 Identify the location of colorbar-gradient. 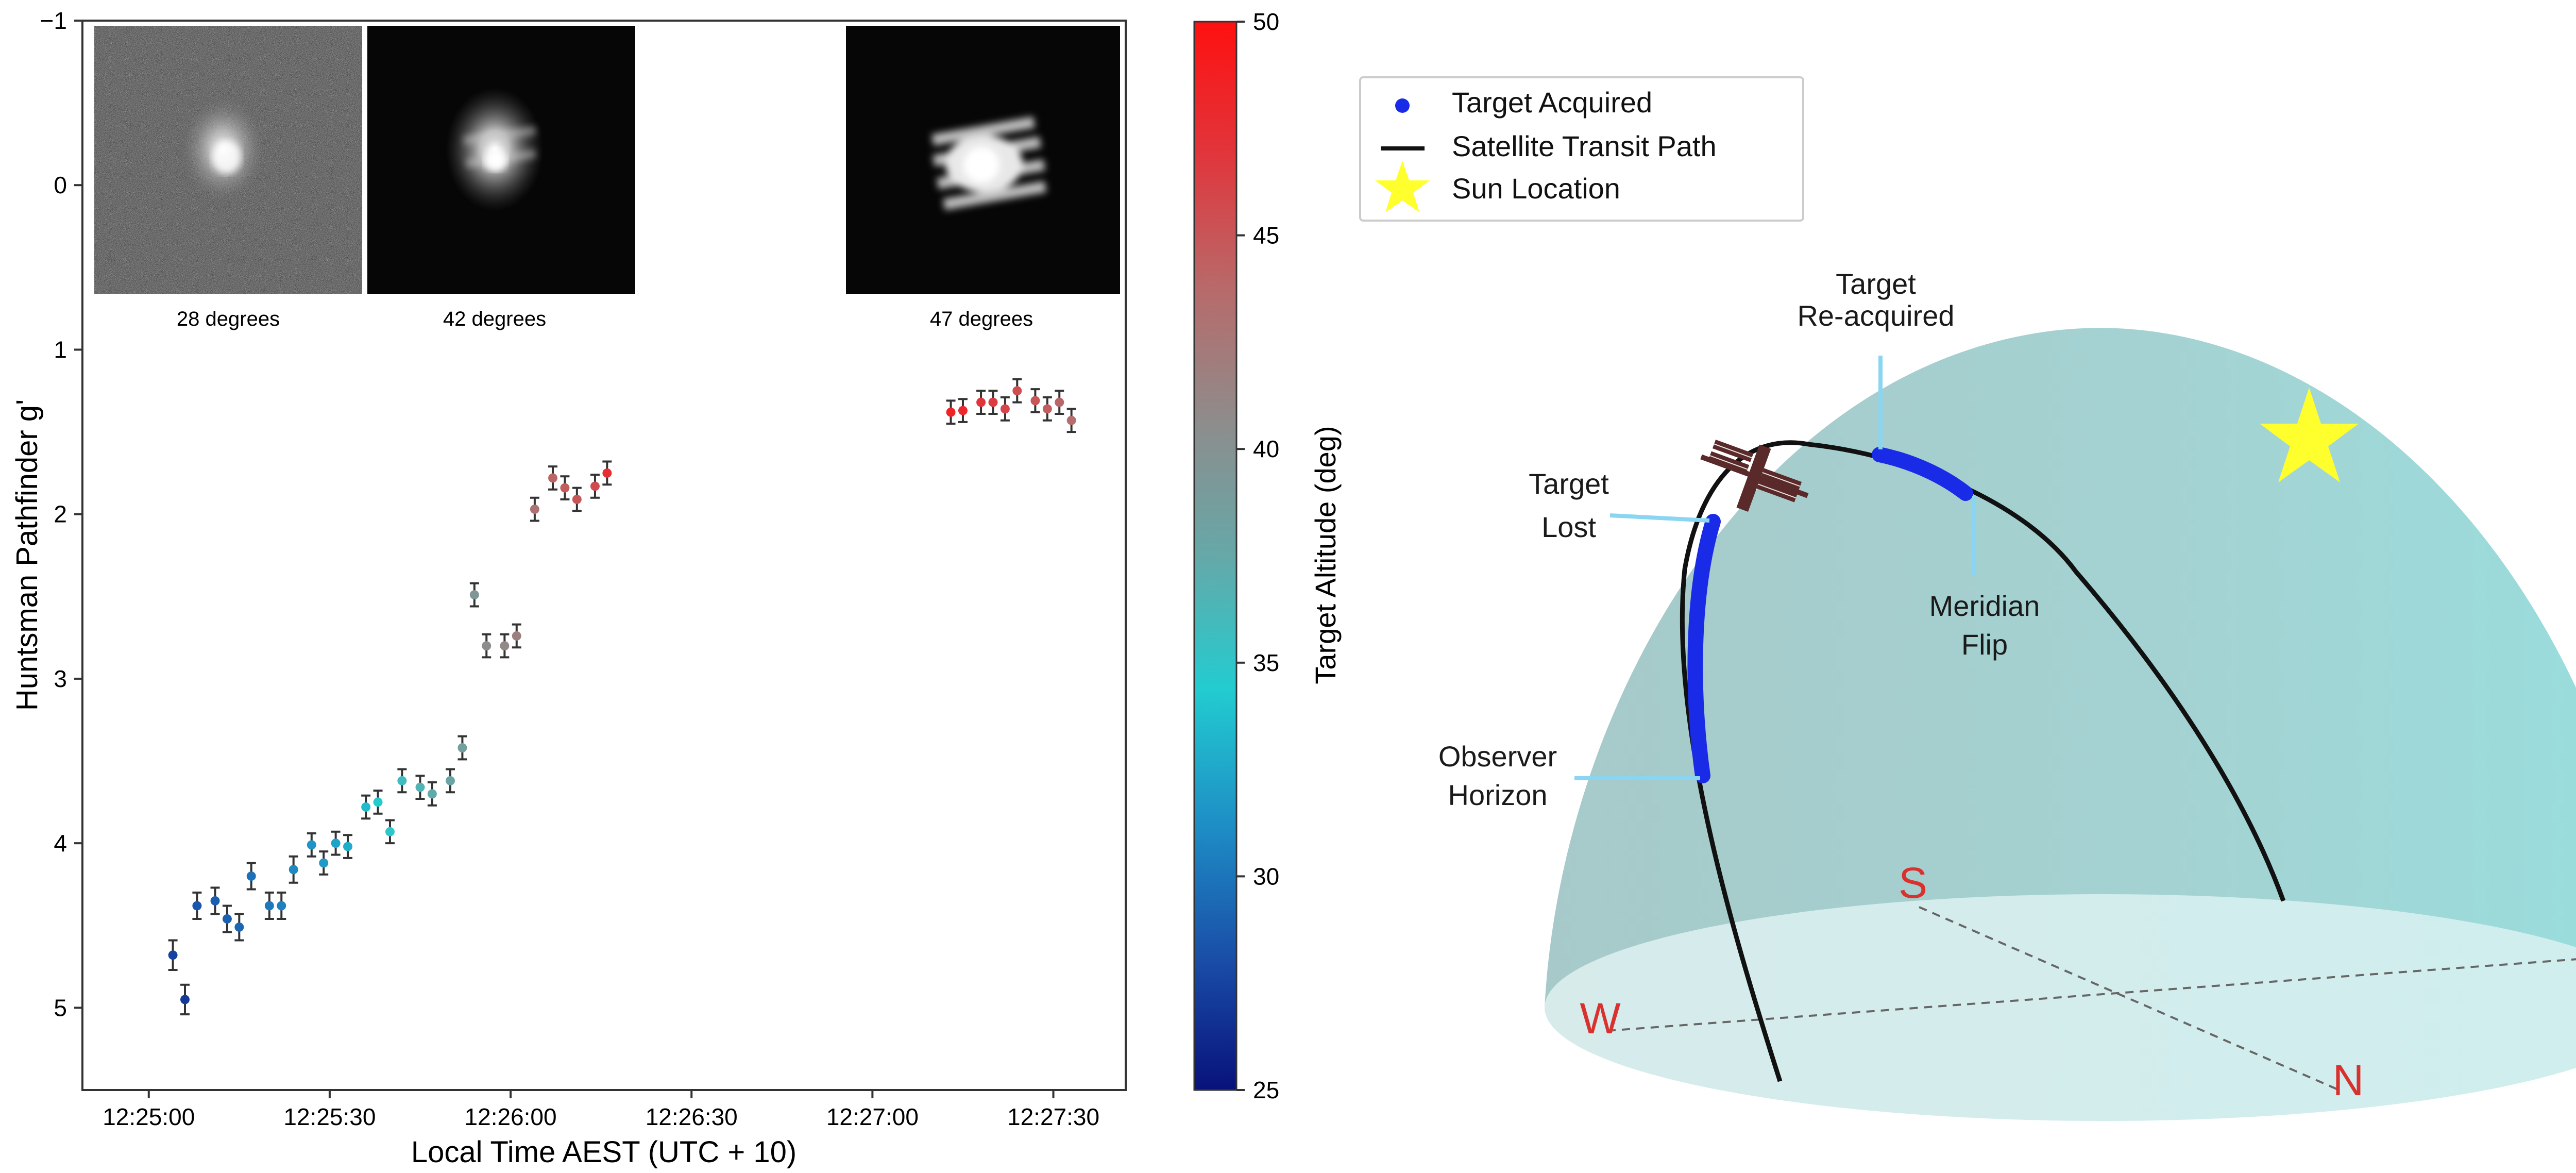
(1215, 556).